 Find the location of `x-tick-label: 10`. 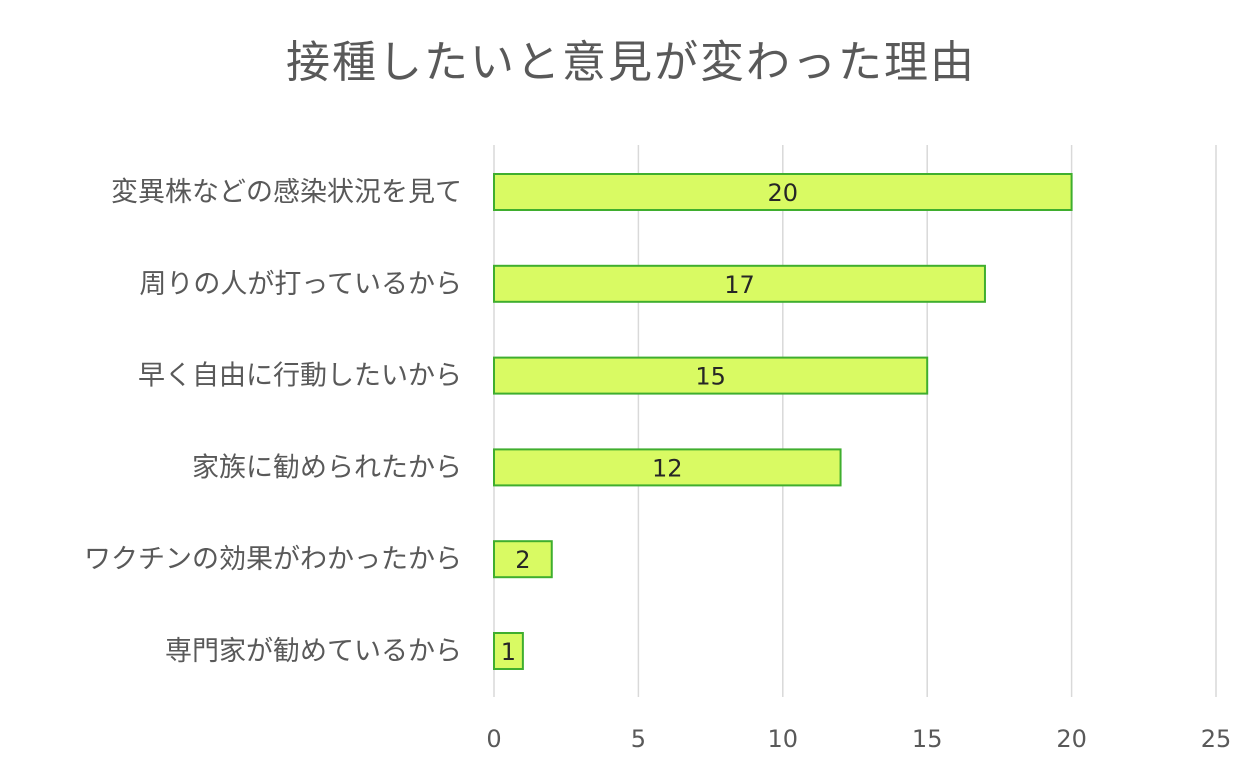

x-tick-label: 10 is located at coordinates (783, 739).